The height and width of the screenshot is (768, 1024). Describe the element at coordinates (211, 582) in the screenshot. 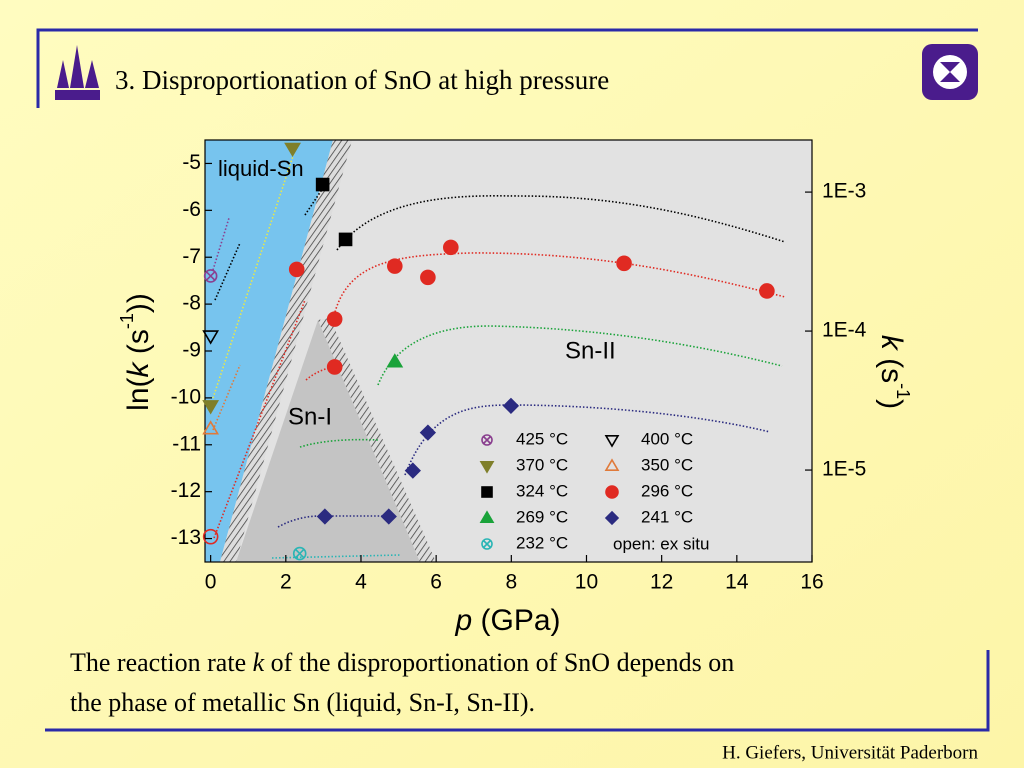

I see `x-tick-label: 0` at that location.